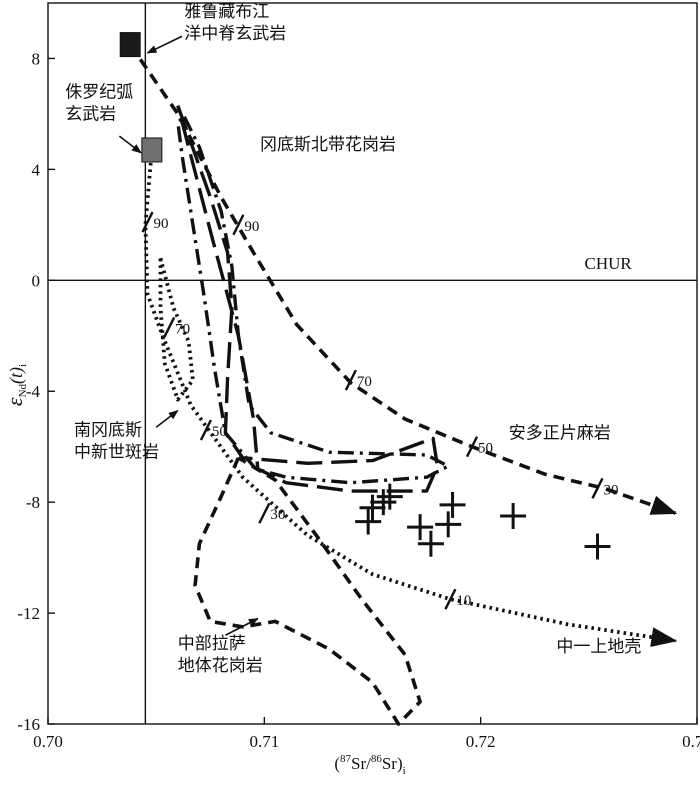 This screenshot has height=787, width=700. I want to click on annotation-line: 地体花岗岩, so click(220, 666).